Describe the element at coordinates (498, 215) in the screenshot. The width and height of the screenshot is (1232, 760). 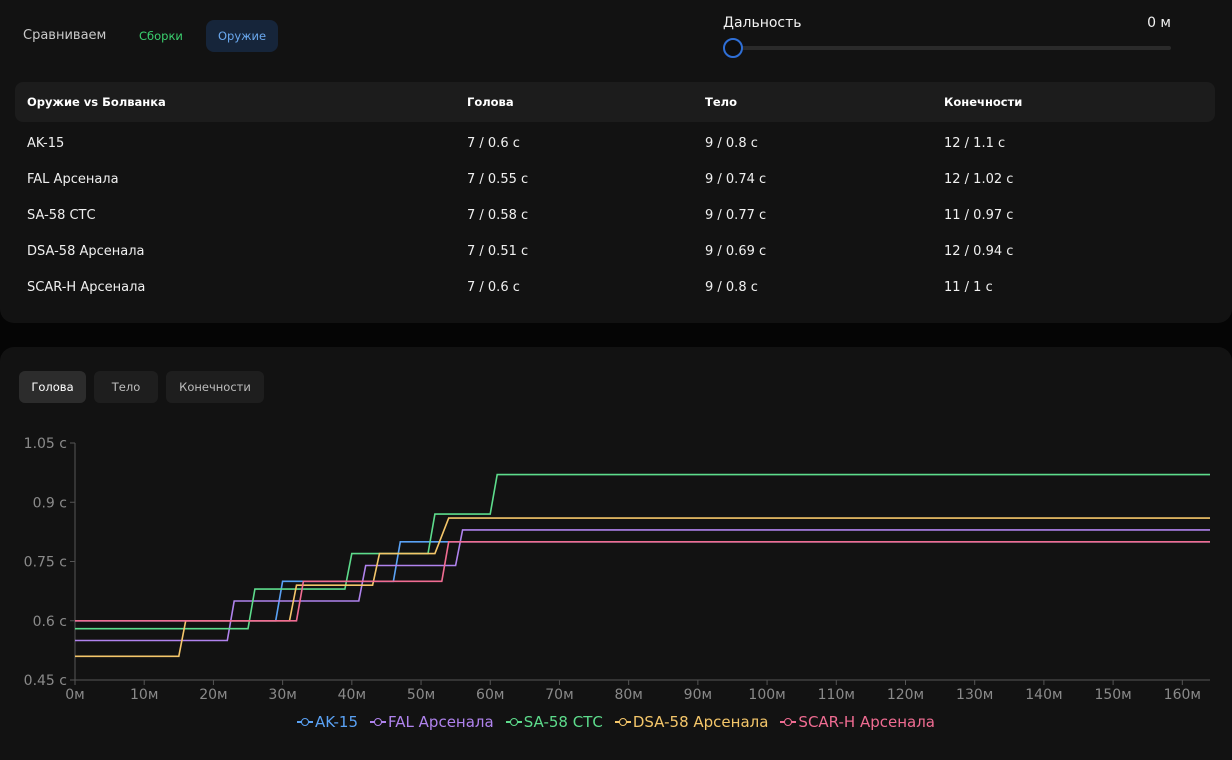
I see `cell-head: 7 / 0.58 с` at that location.